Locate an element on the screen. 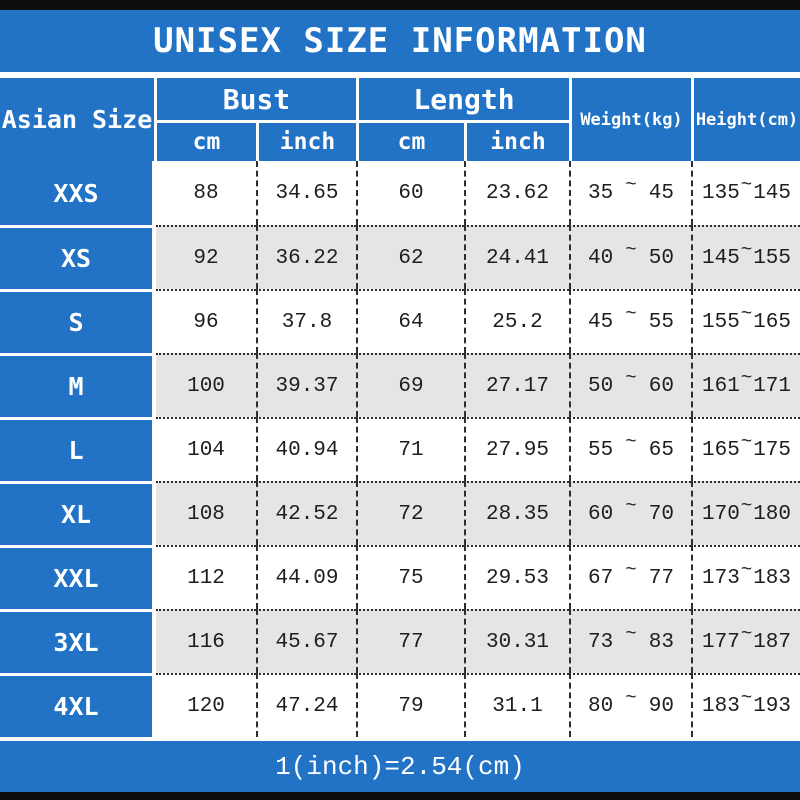 The height and width of the screenshot is (800, 800). weight-range-cell: 35 ~45 is located at coordinates (630, 193).